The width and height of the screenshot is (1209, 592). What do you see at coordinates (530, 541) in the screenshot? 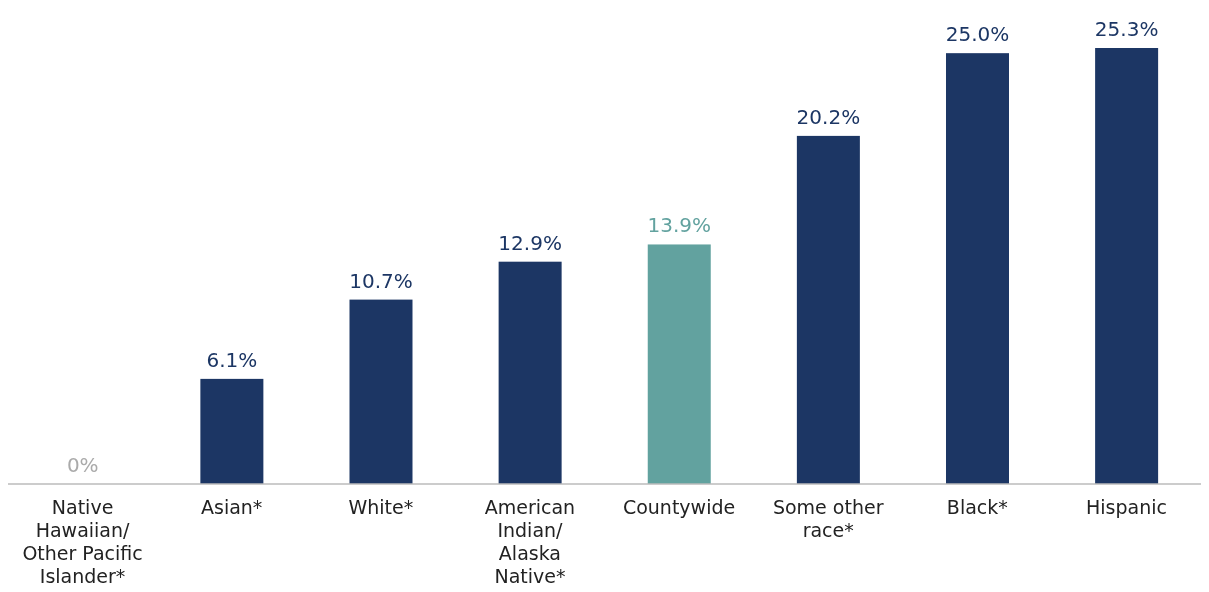
I see `x-tick-label: American Indian/ Alaska Native*` at bounding box center [530, 541].